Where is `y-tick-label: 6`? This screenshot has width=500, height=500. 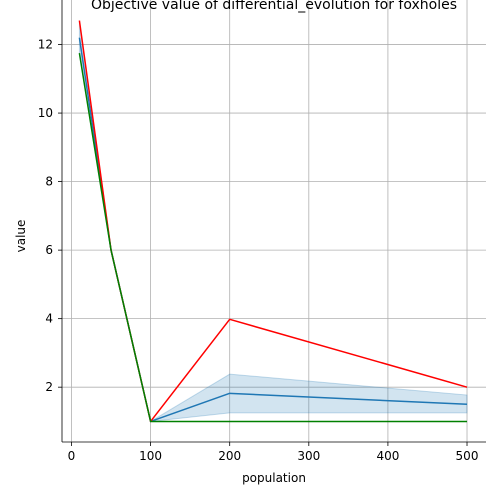
y-tick-label: 6 is located at coordinates (49, 250).